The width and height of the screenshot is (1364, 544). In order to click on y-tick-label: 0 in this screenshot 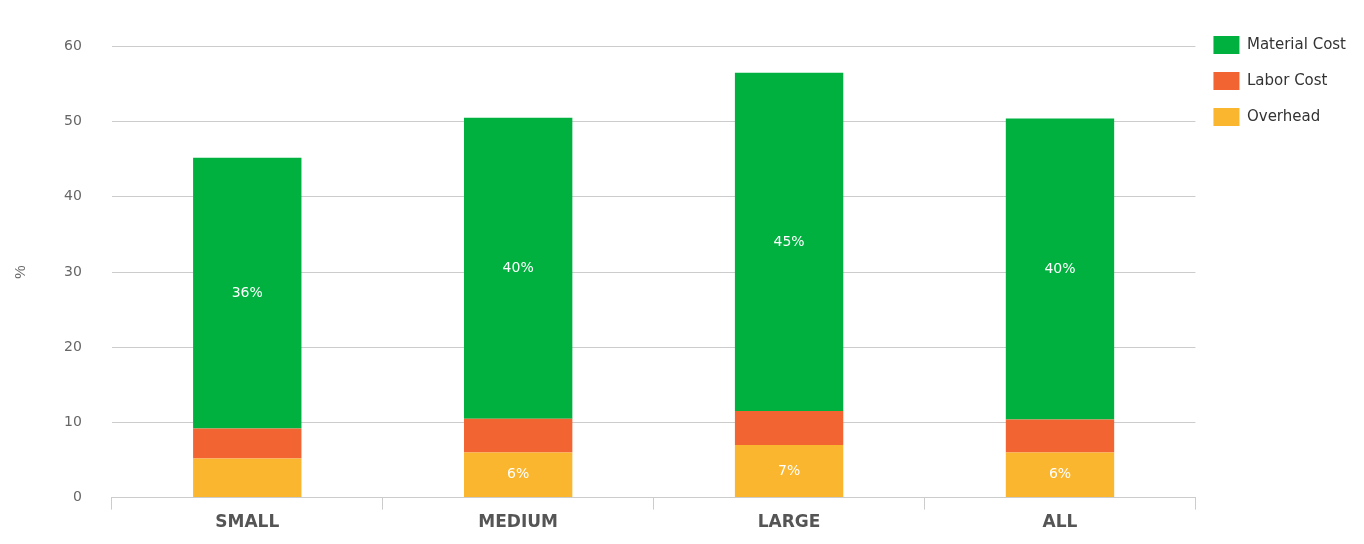, I will do `click(77, 496)`.